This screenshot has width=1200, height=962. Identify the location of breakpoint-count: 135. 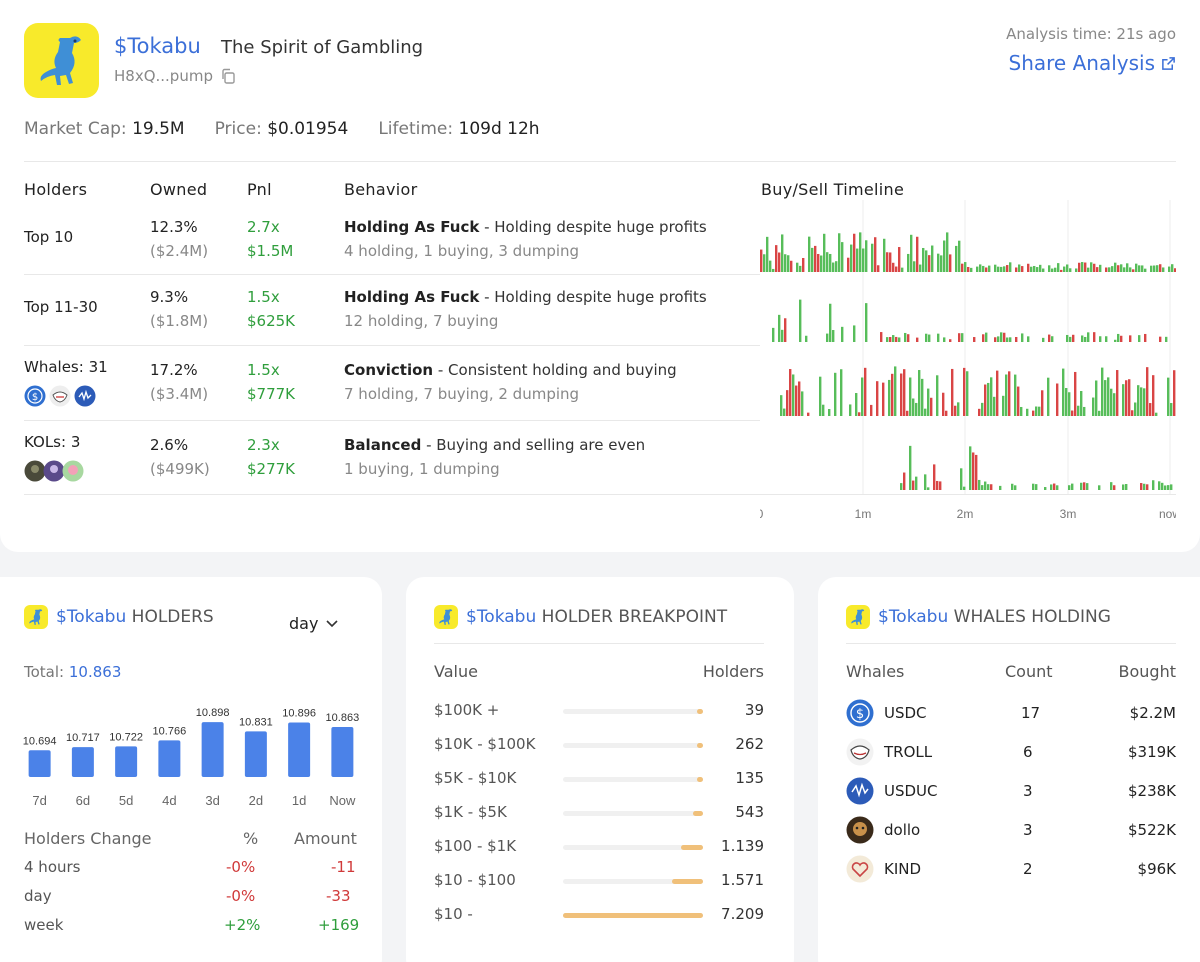
(749, 778).